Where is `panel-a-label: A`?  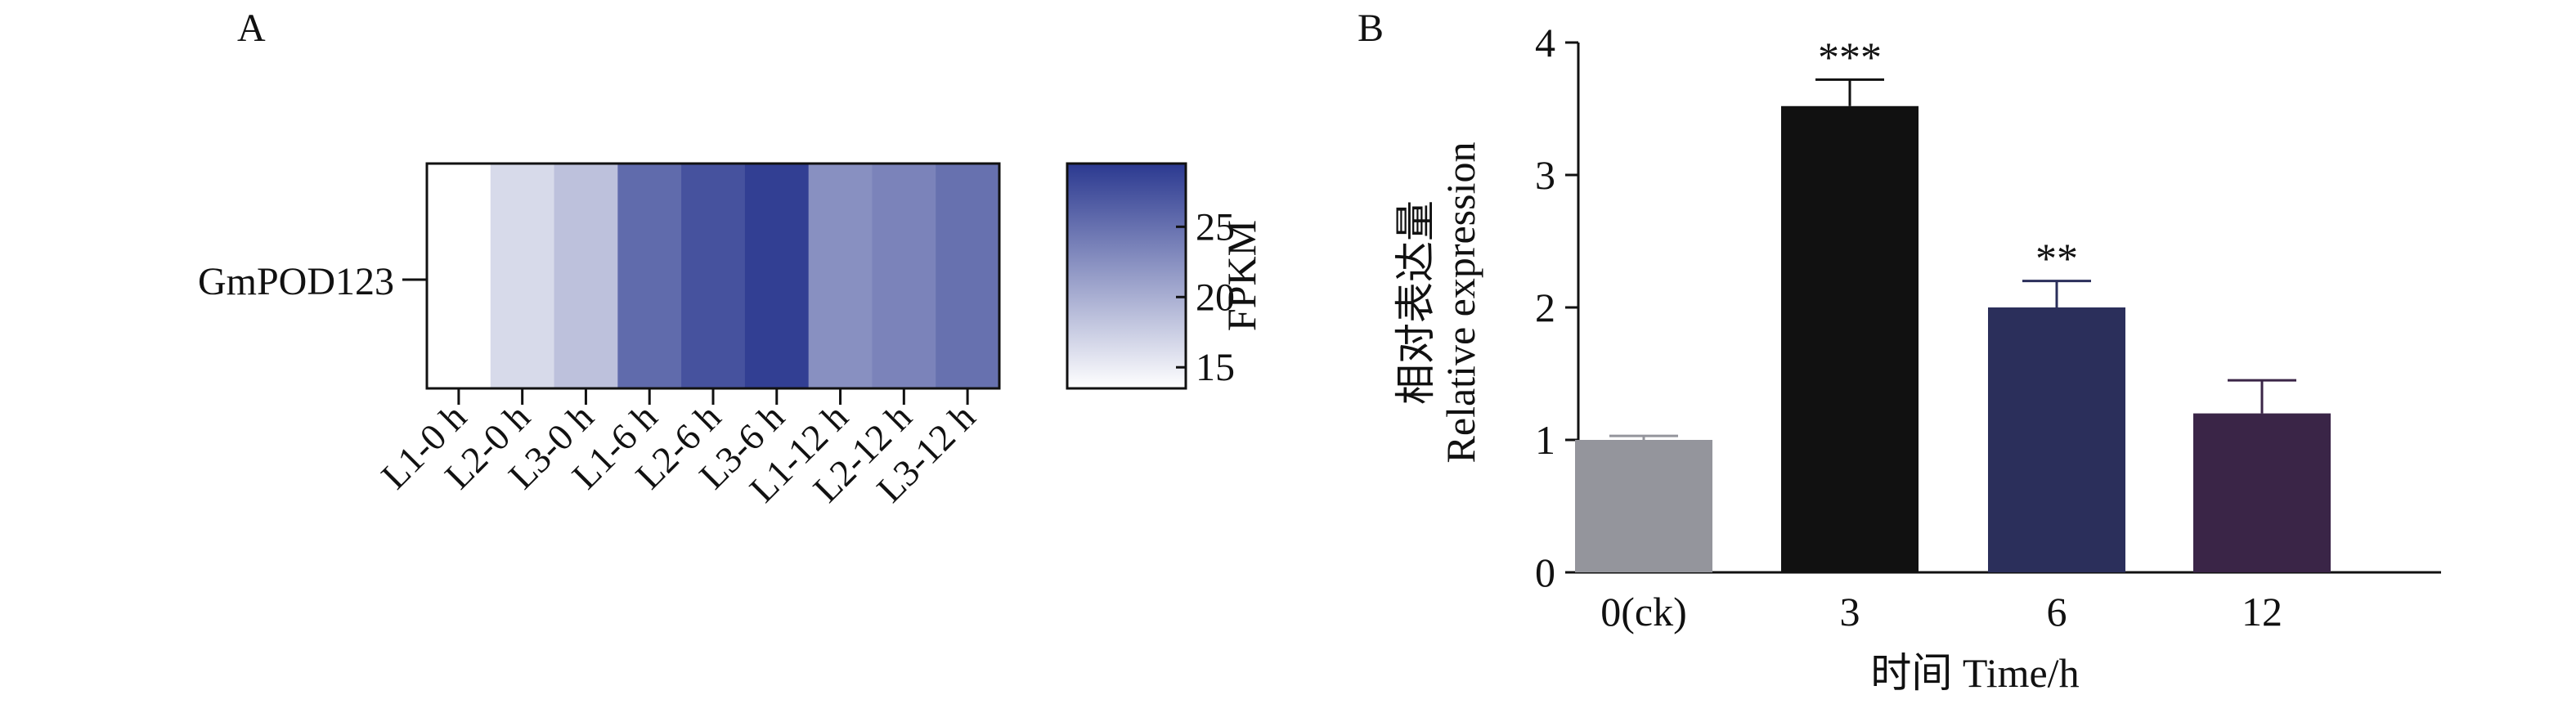
panel-a-label: A is located at coordinates (251, 28).